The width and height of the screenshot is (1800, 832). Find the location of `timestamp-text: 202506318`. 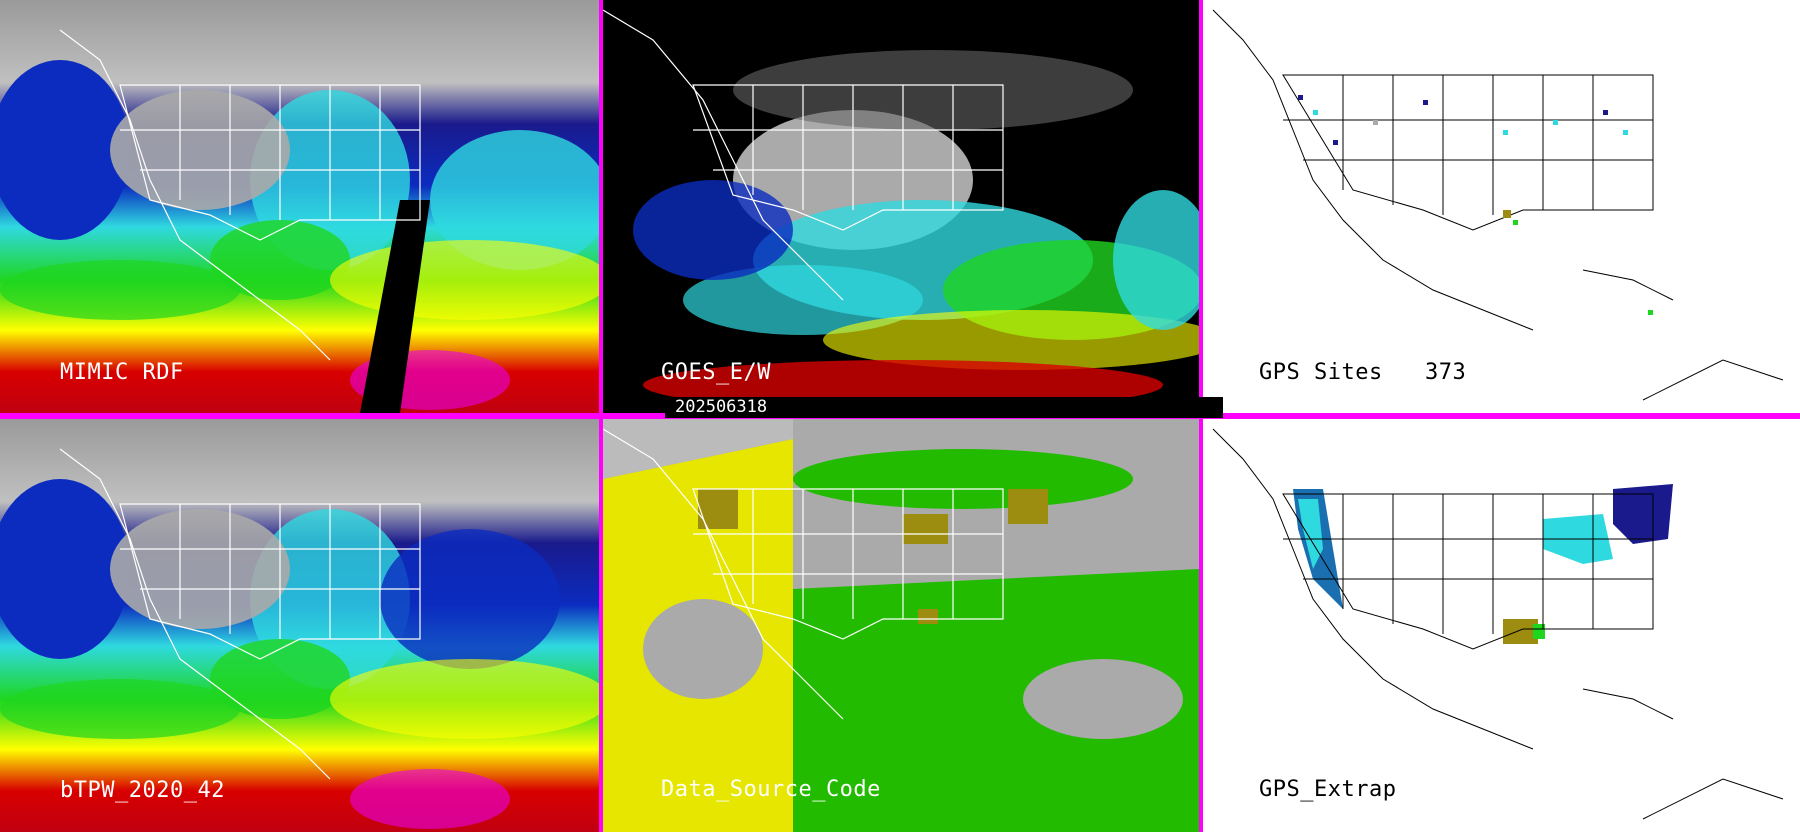

timestamp-text: 202506318 is located at coordinates (721, 407).